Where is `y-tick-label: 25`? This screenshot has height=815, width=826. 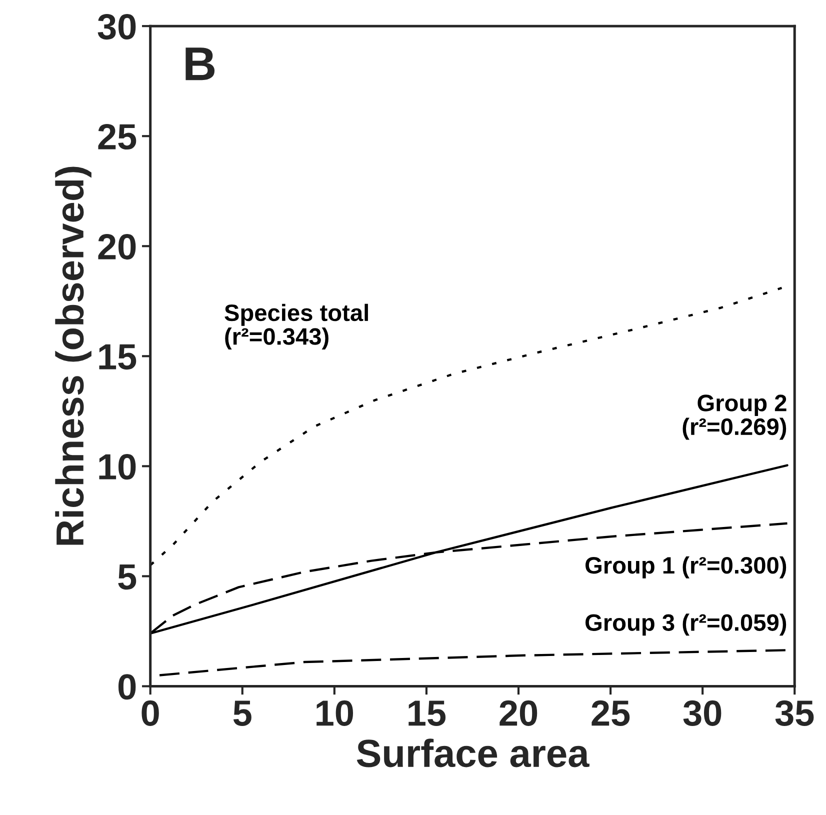 y-tick-label: 25 is located at coordinates (117, 137).